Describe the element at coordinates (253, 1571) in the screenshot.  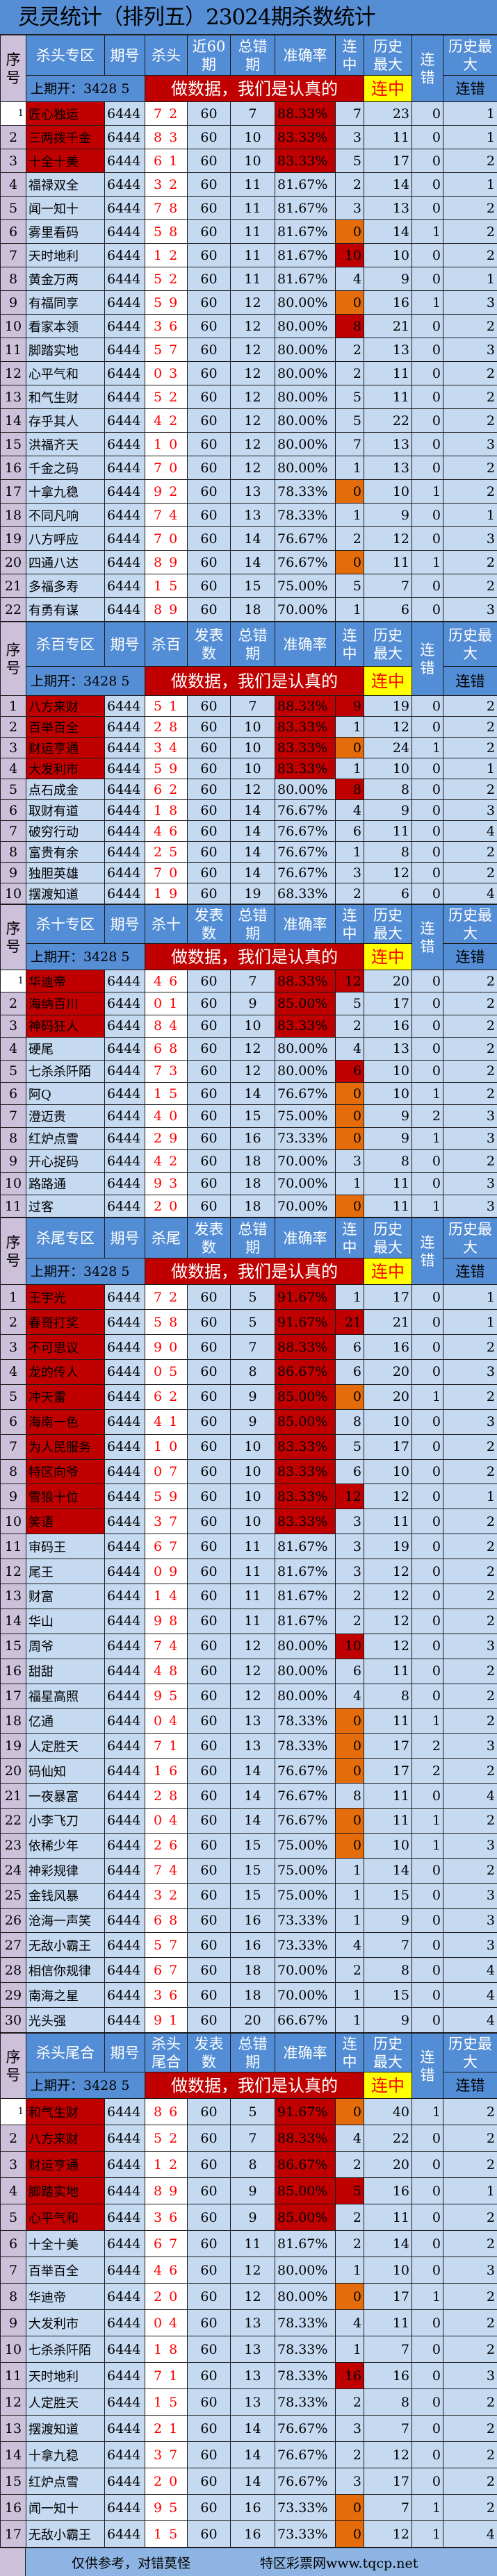
I see `total-errors: 11` at that location.